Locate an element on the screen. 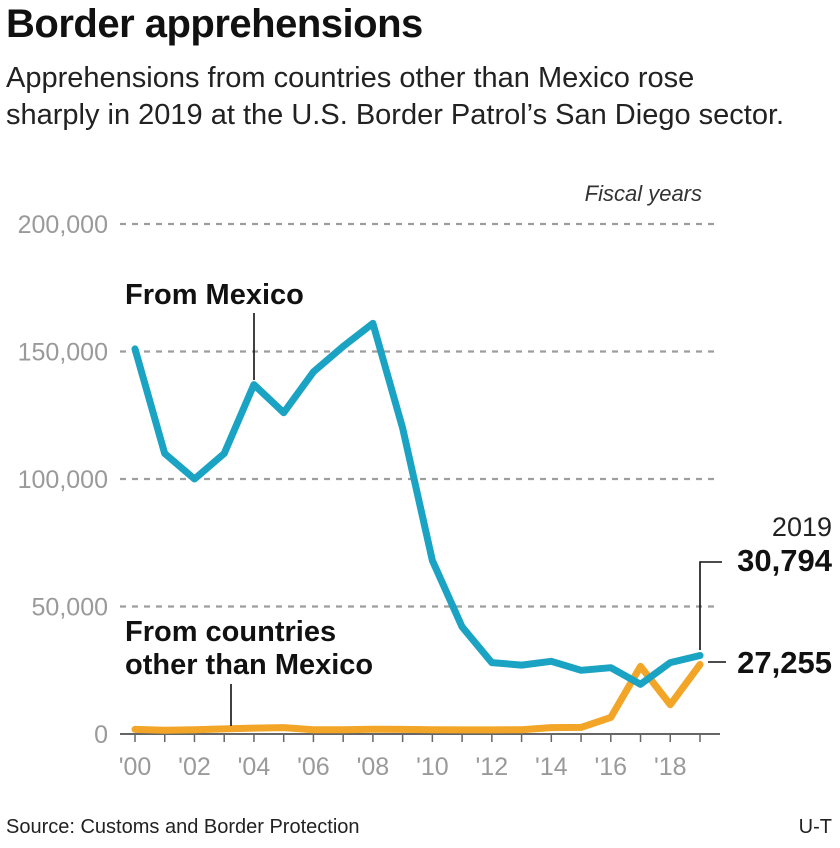 The height and width of the screenshot is (848, 840). x-tick-label: '04 is located at coordinates (254, 767).